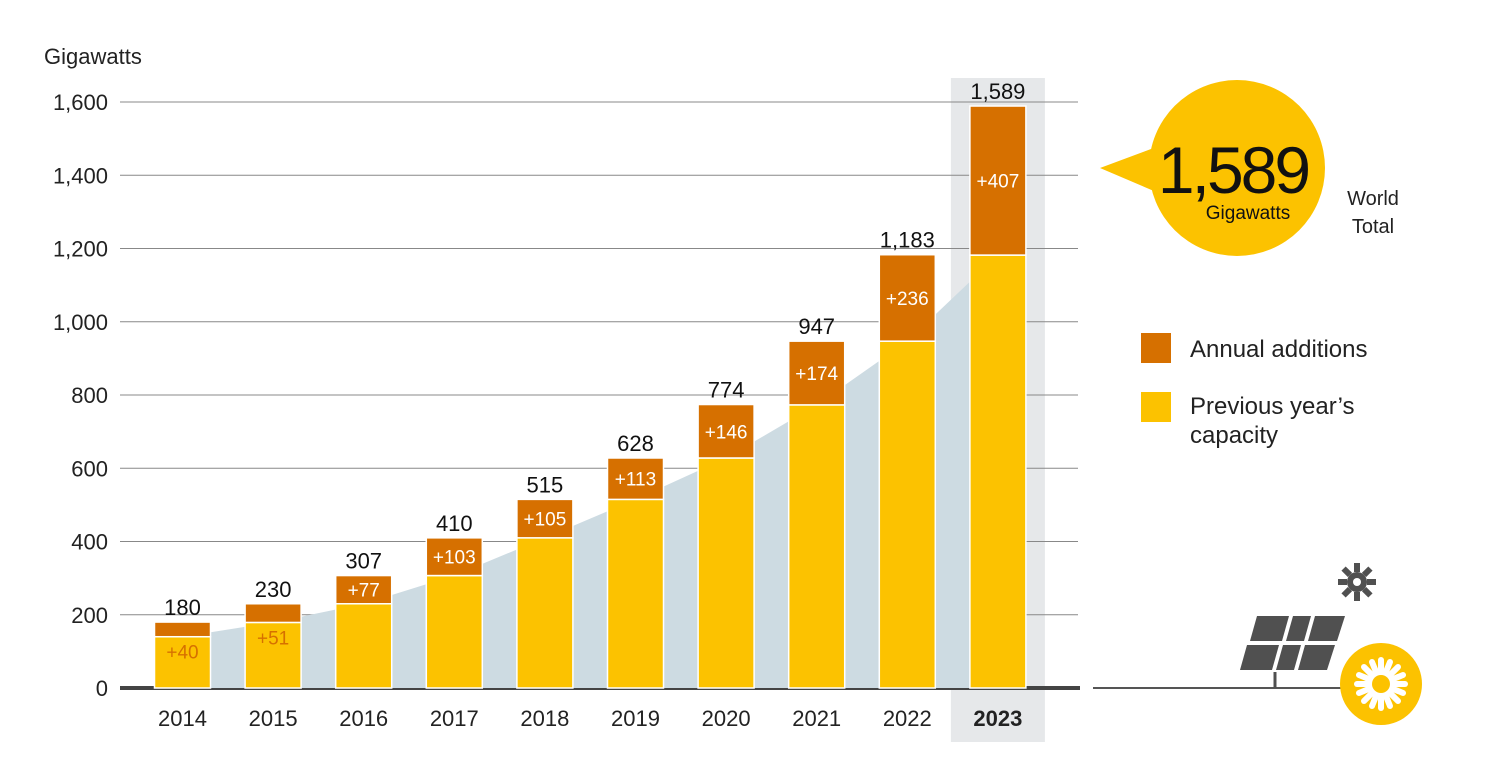  Describe the element at coordinates (80, 322) in the screenshot. I see `y-tick-label: 1,000` at that location.